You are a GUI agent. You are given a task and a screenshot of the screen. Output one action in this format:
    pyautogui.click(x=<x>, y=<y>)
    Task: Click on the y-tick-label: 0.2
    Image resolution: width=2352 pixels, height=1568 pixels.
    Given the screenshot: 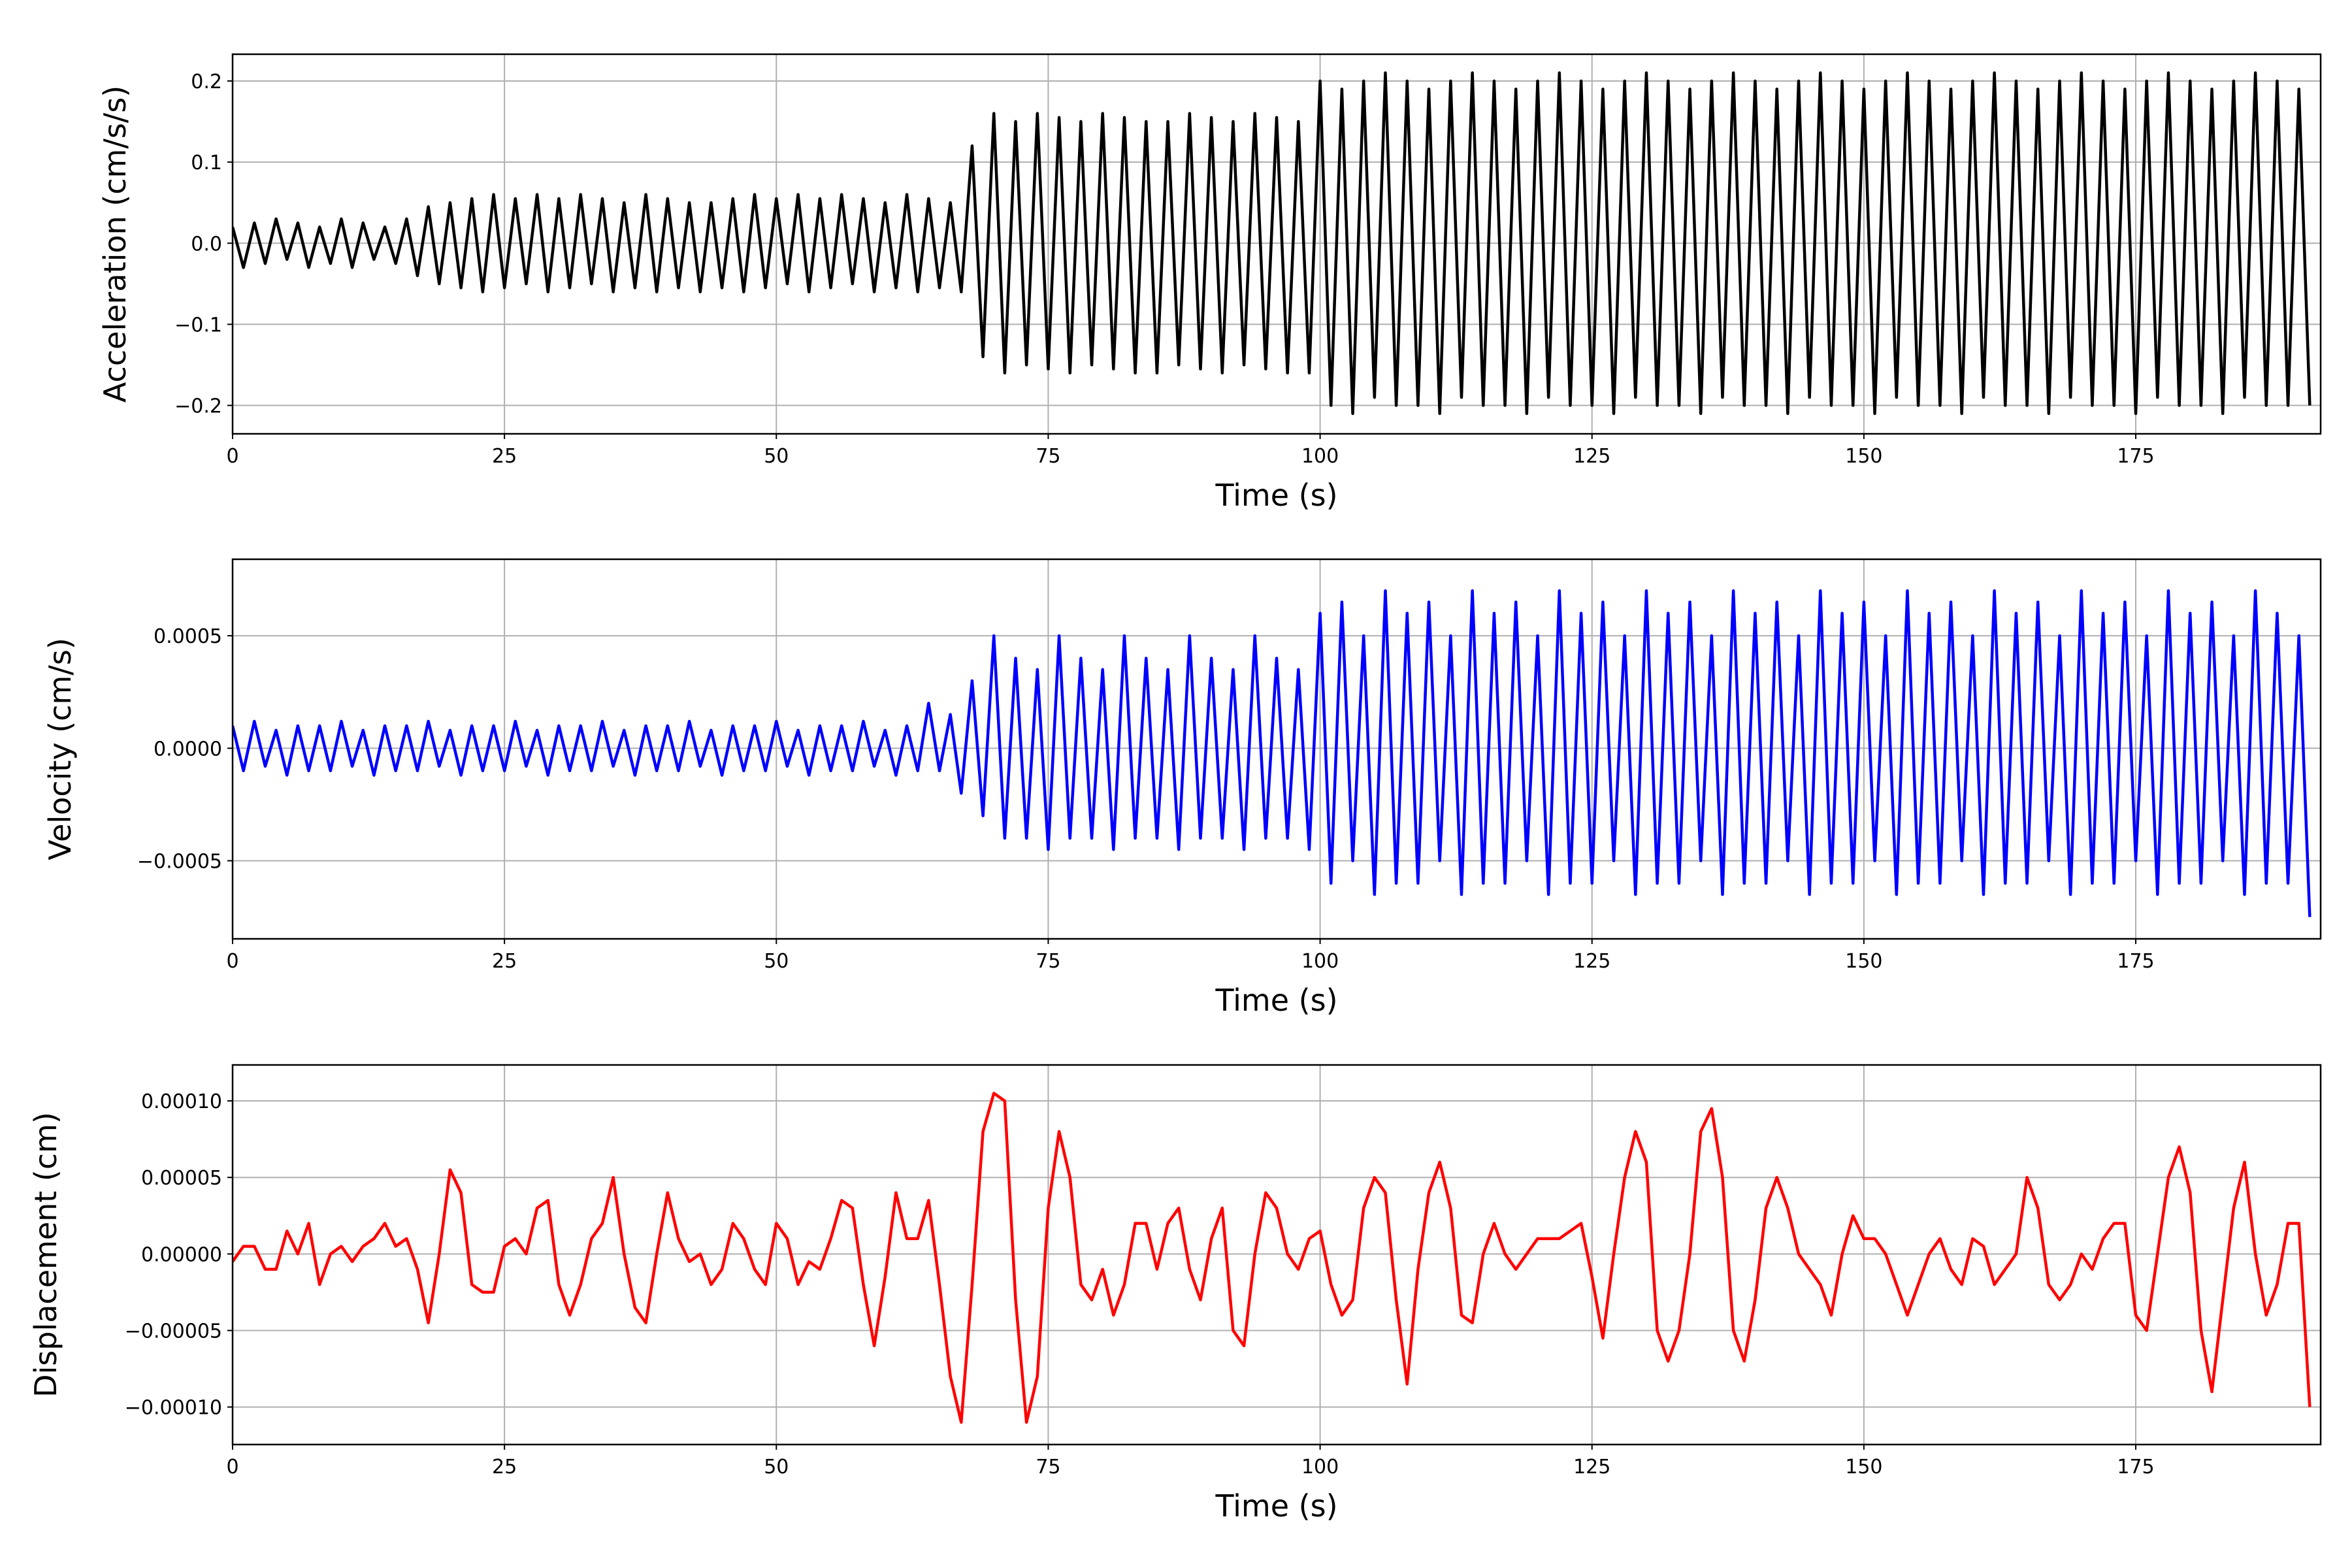 What is the action you would take?
    pyautogui.click(x=206, y=82)
    